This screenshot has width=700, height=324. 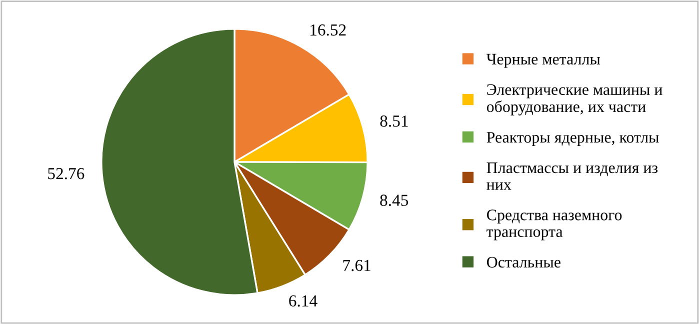 What do you see at coordinates (66, 174) in the screenshot?
I see `data-label: 52.76` at bounding box center [66, 174].